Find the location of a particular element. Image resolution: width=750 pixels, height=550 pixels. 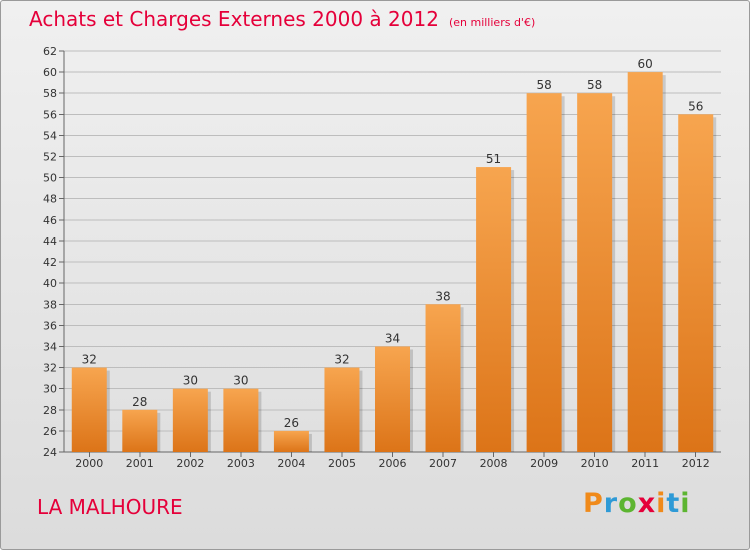

y-tick-label: 32 is located at coordinates (50, 368).